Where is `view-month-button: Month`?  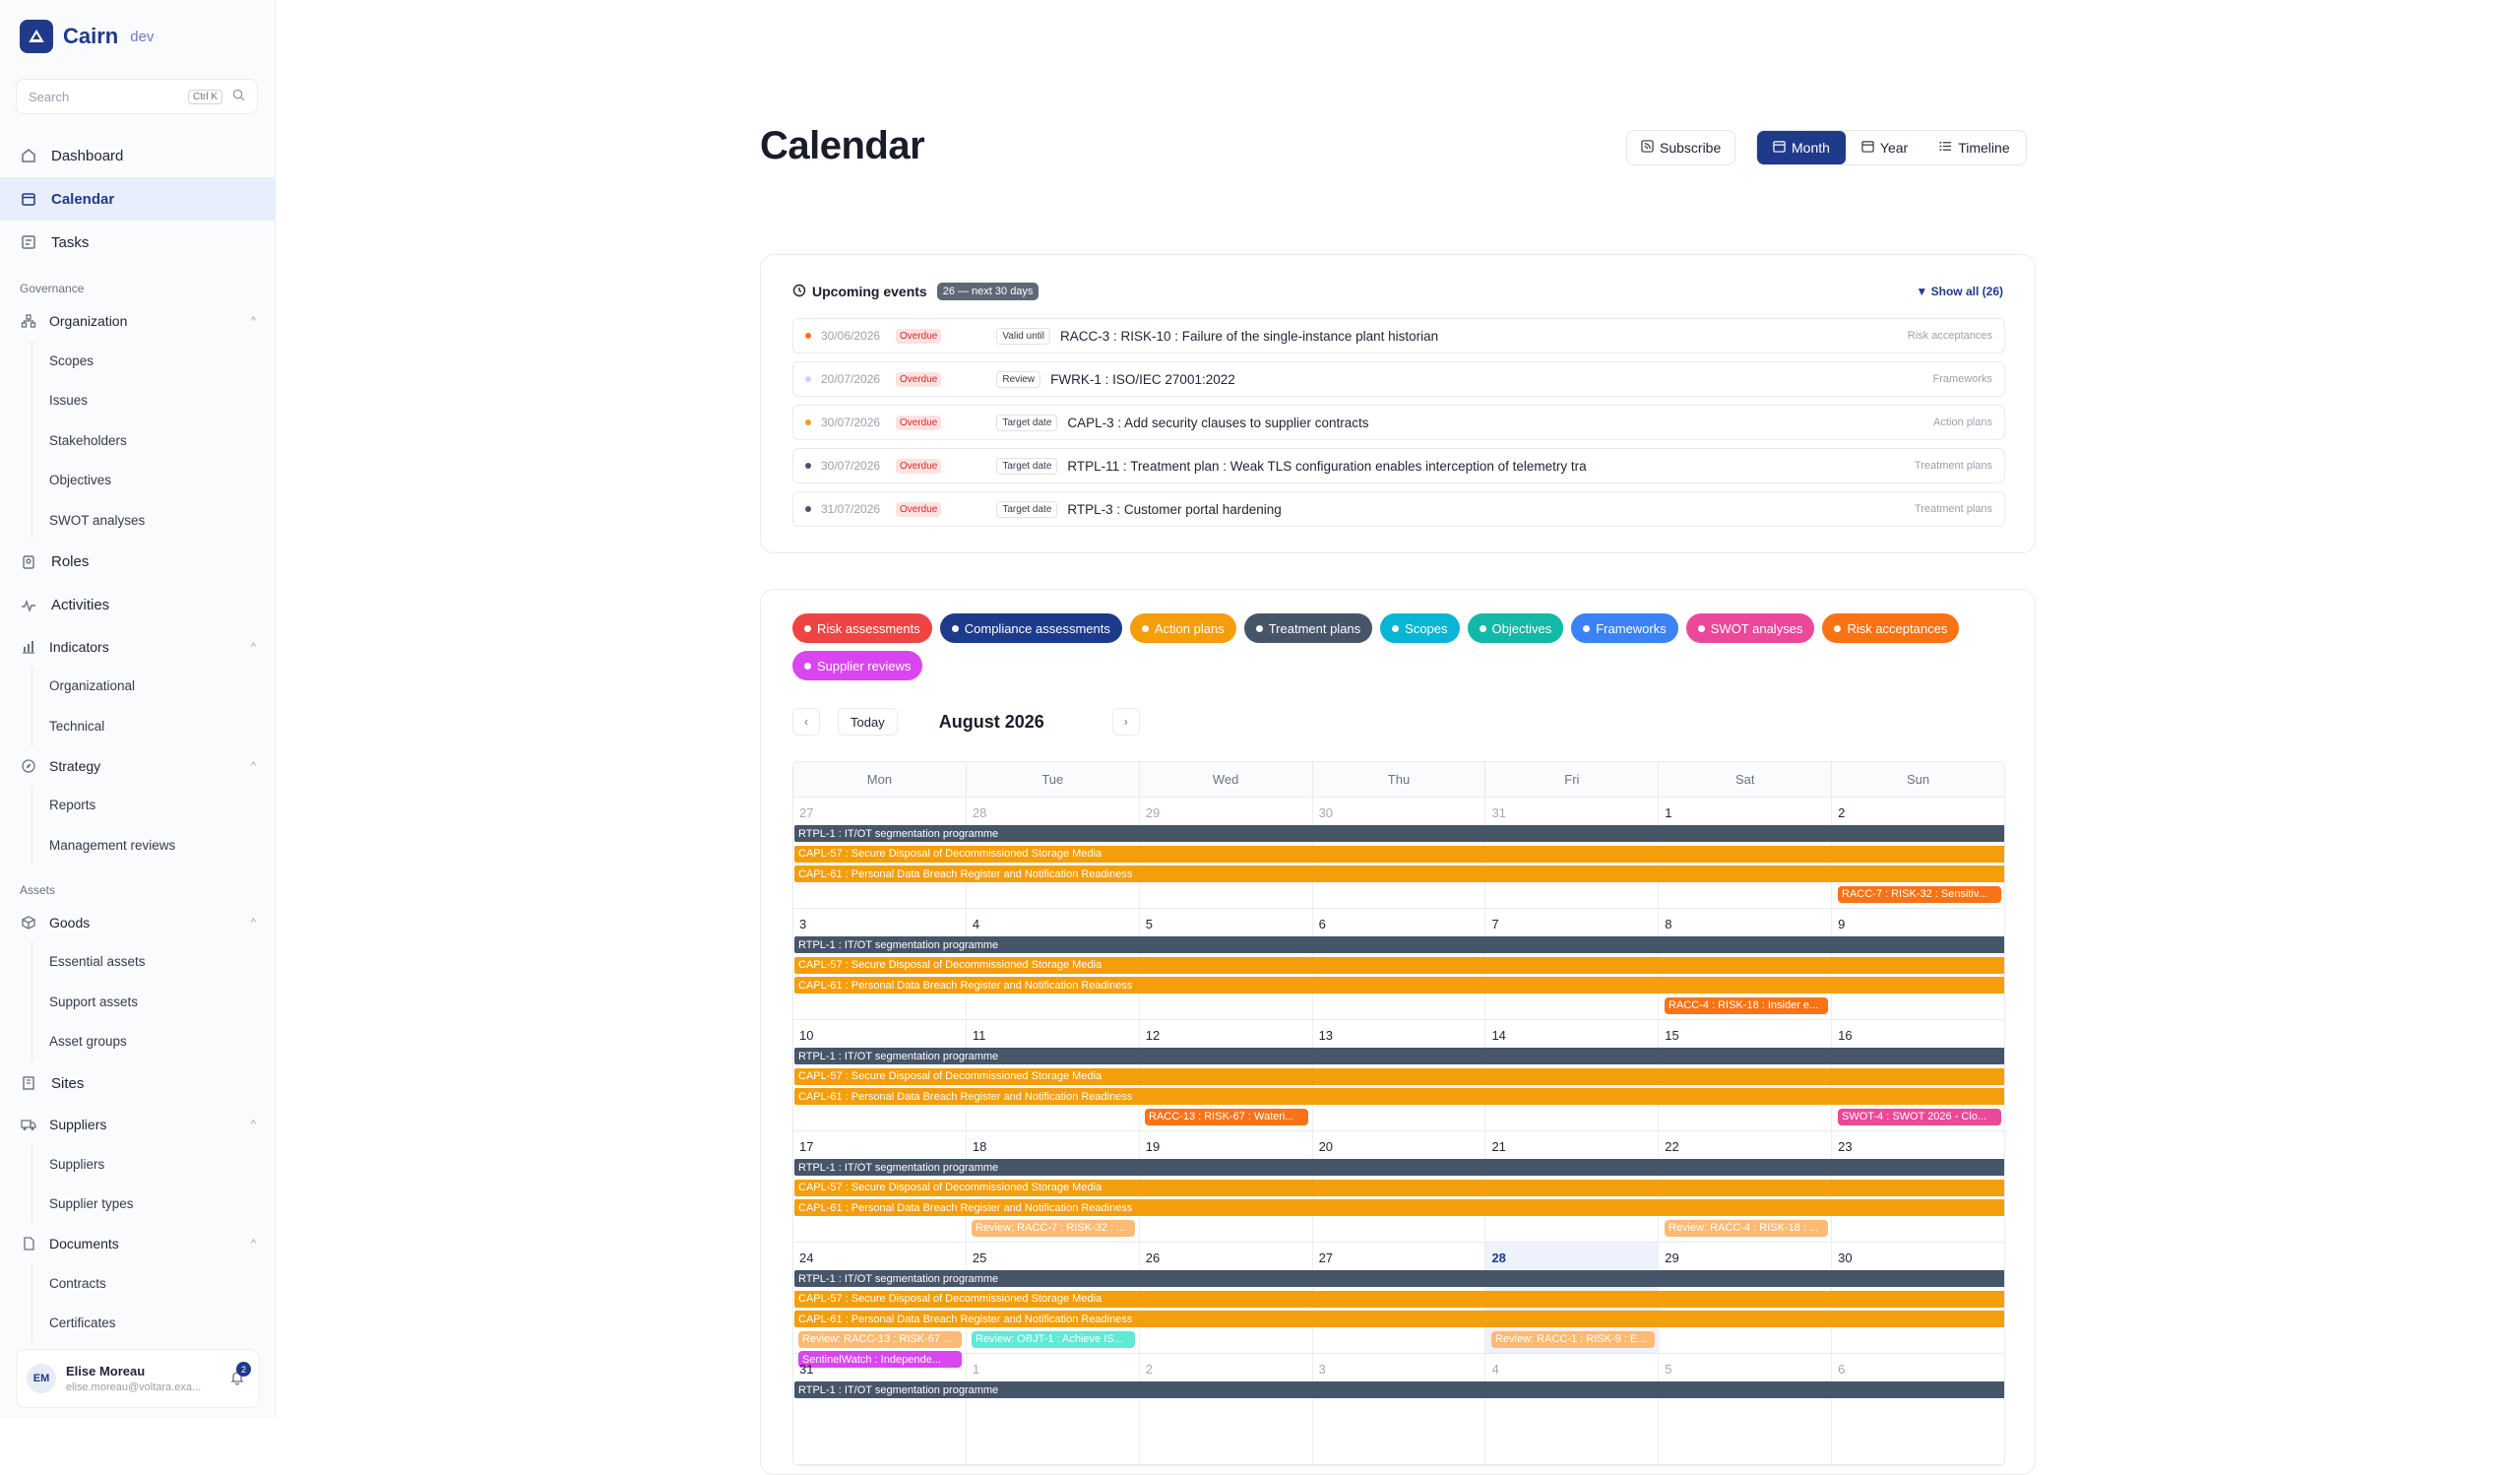 view-month-button: Month is located at coordinates (1801, 147).